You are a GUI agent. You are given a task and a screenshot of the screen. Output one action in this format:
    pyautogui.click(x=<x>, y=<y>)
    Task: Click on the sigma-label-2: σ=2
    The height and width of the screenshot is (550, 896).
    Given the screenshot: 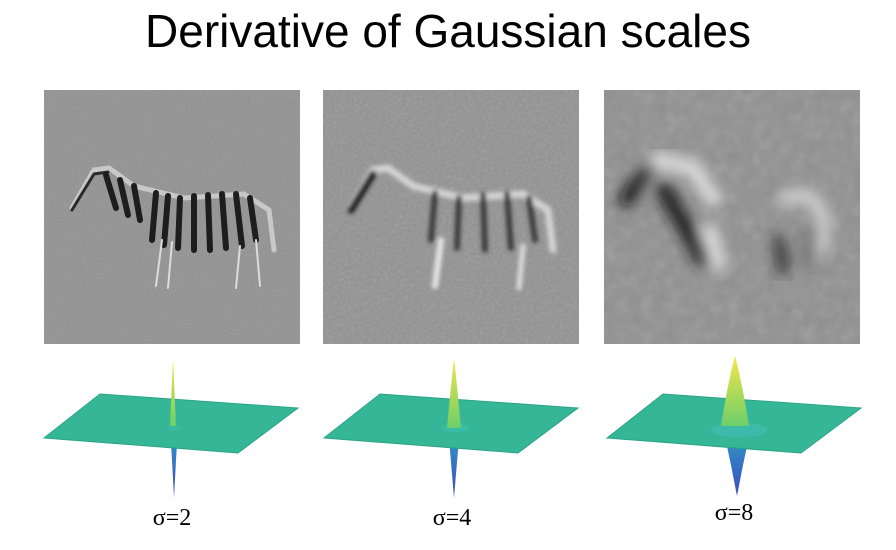 What is the action you would take?
    pyautogui.click(x=172, y=518)
    